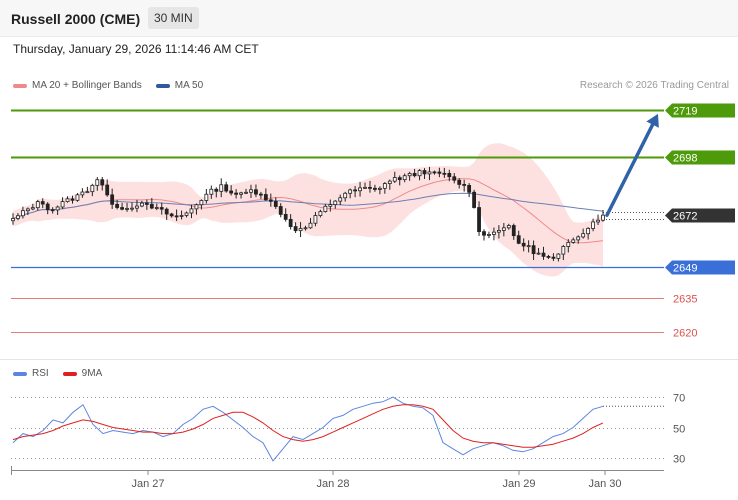 The width and height of the screenshot is (738, 500). What do you see at coordinates (189, 85) in the screenshot?
I see `ma50-legend-label: MA 50` at bounding box center [189, 85].